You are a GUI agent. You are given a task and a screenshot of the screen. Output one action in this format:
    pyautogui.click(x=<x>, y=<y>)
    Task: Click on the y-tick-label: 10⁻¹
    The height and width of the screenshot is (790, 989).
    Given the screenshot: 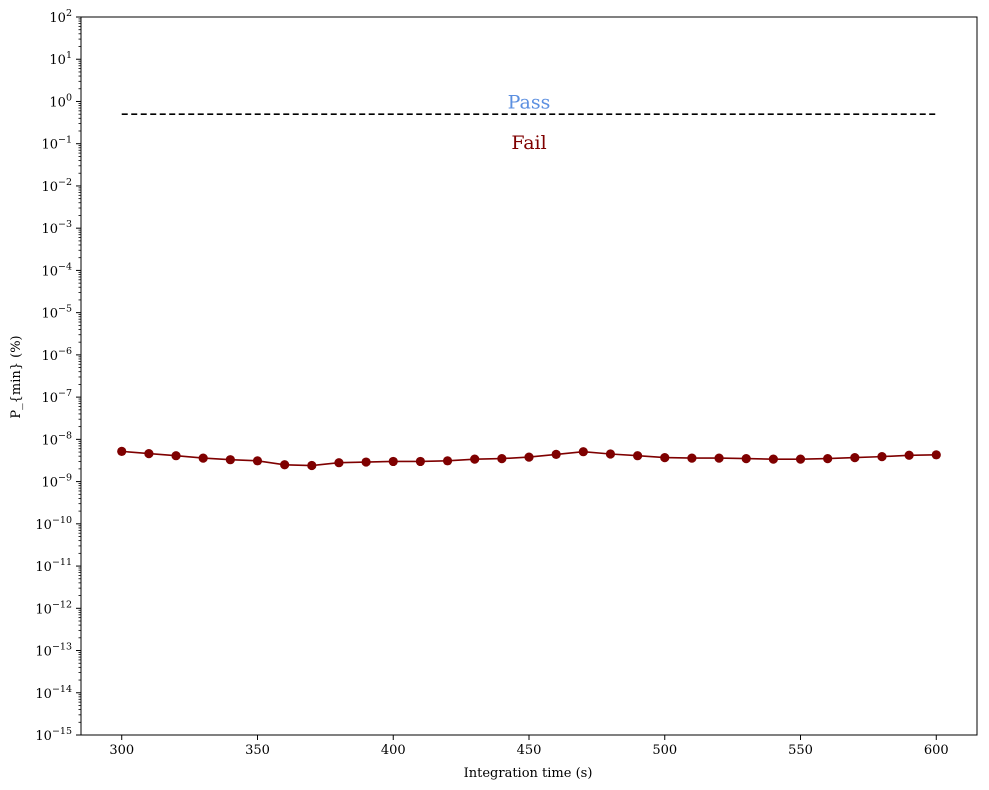 What is the action you would take?
    pyautogui.click(x=56, y=144)
    